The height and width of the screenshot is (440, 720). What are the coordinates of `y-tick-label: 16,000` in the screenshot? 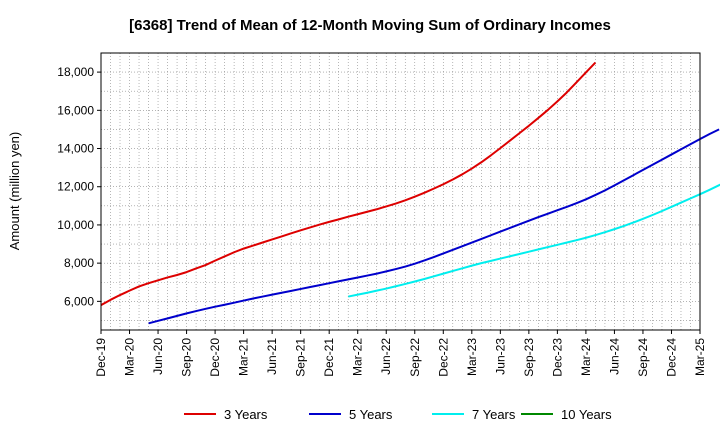 It's located at (75, 110).